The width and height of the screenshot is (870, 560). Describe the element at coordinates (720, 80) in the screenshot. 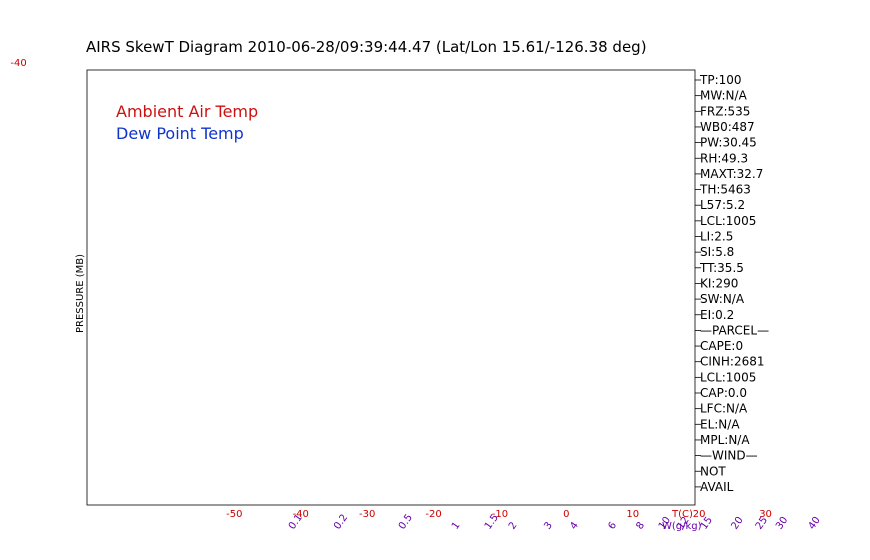

I see `stats-item: TP:100` at that location.